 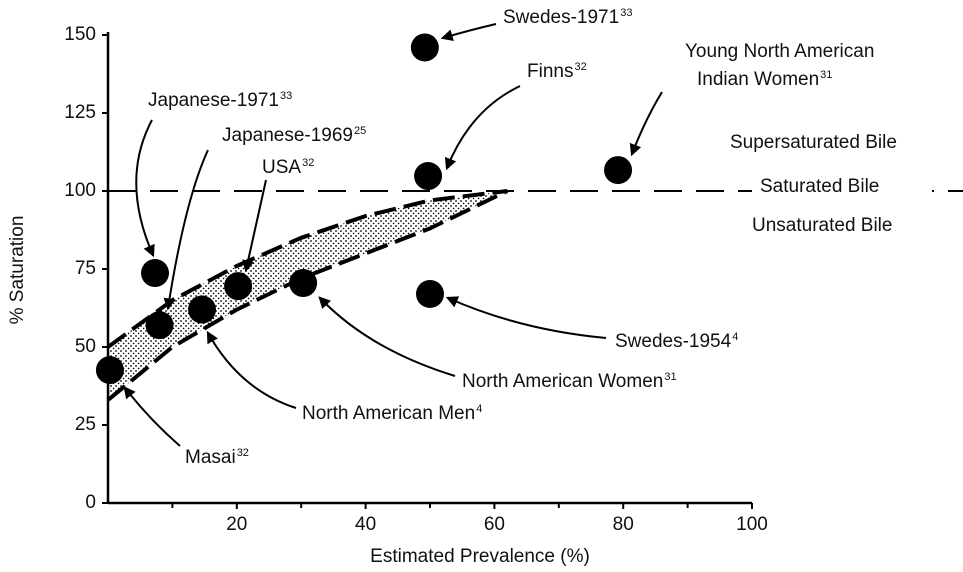 I want to click on point-label: North American Women, so click(x=562, y=381).